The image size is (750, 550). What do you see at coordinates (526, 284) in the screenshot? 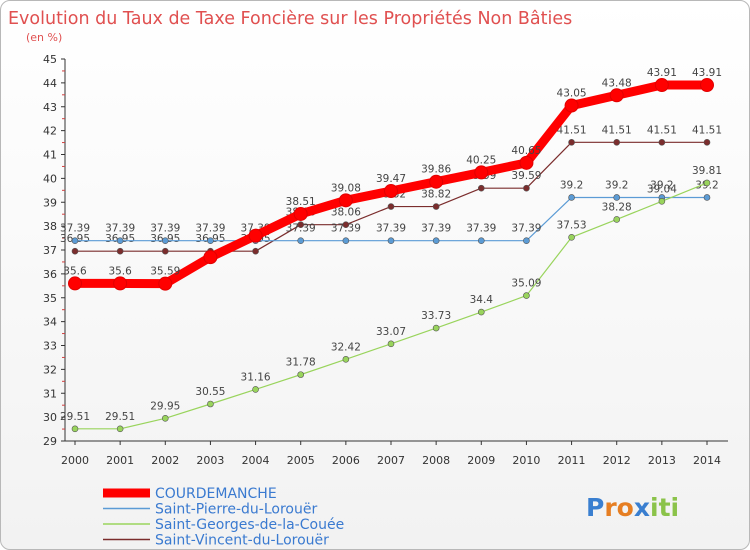
I see `data-label: 35.09` at bounding box center [526, 284].